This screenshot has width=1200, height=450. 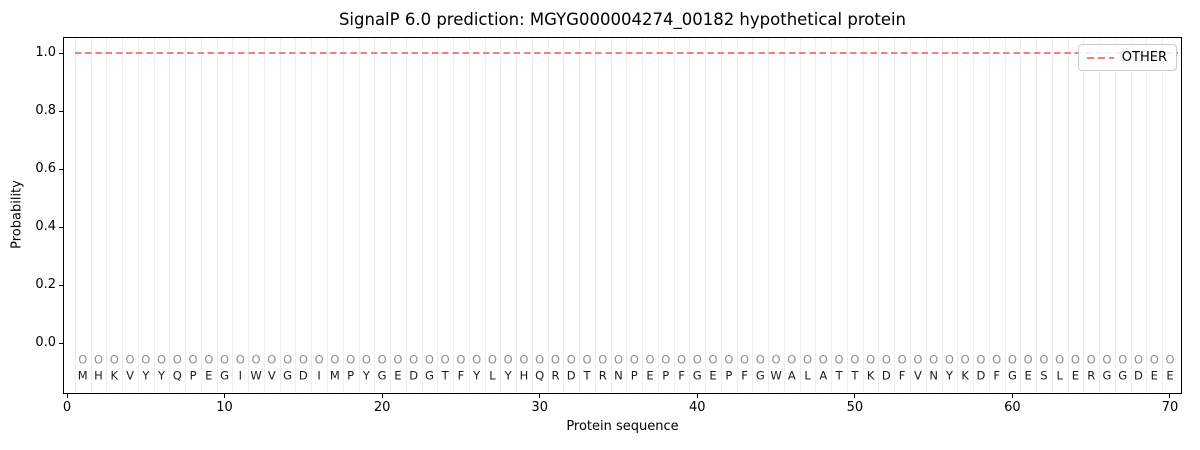 What do you see at coordinates (334, 374) in the screenshot?
I see `residue-letter: M` at bounding box center [334, 374].